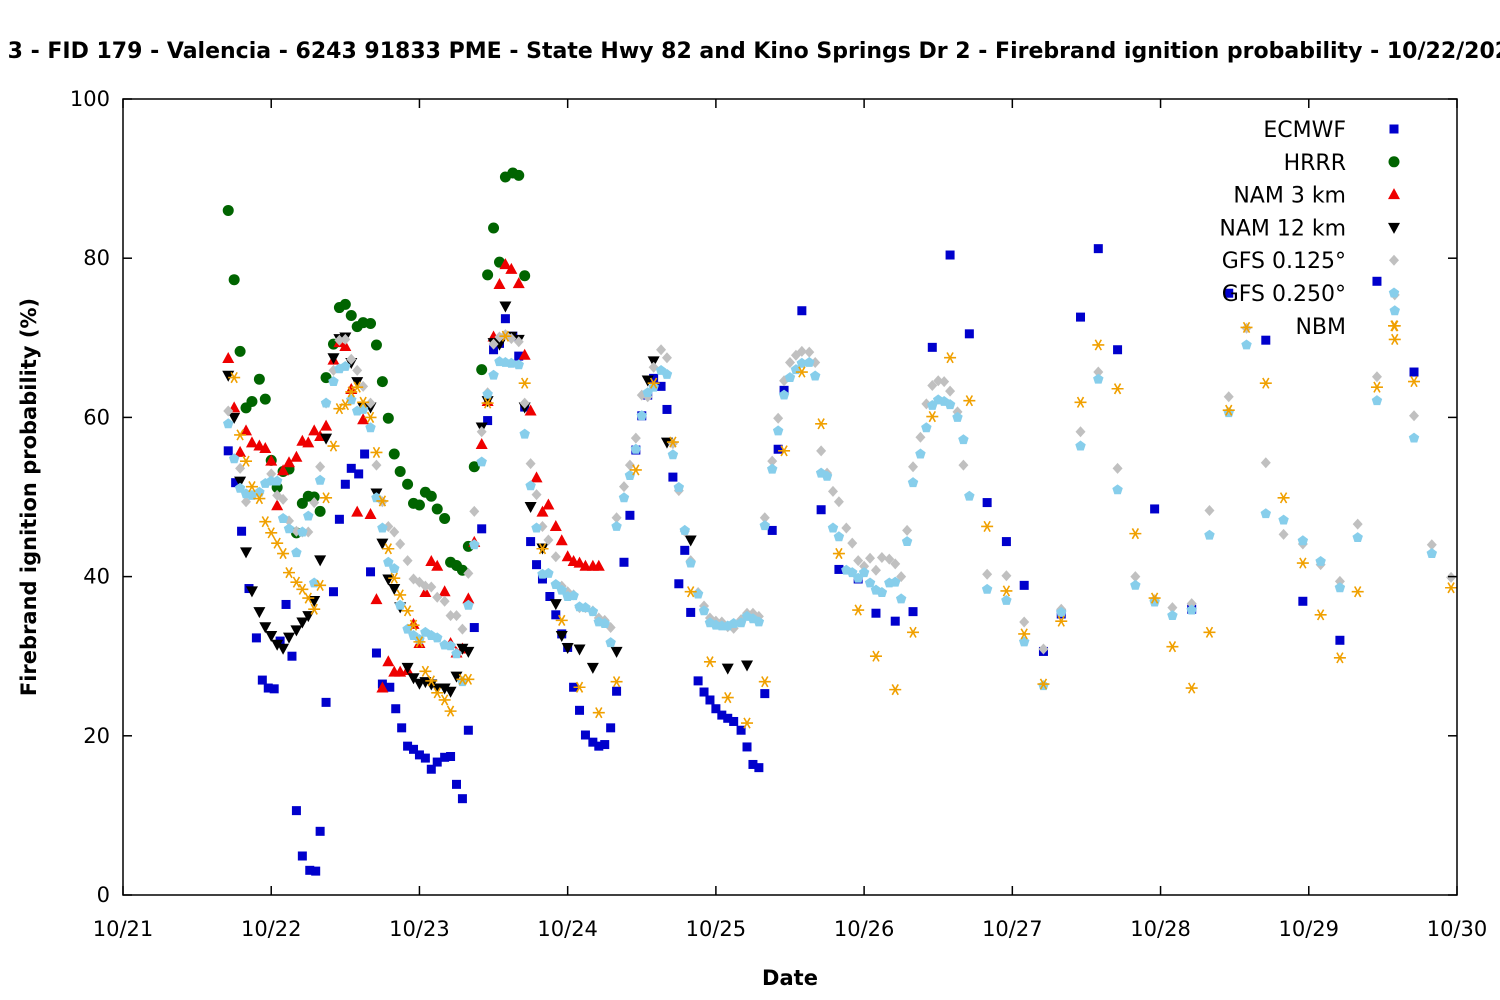 This screenshot has width=1500, height=1000. What do you see at coordinates (1282, 228) in the screenshot?
I see `legend-label: NAM 12 km` at bounding box center [1282, 228].